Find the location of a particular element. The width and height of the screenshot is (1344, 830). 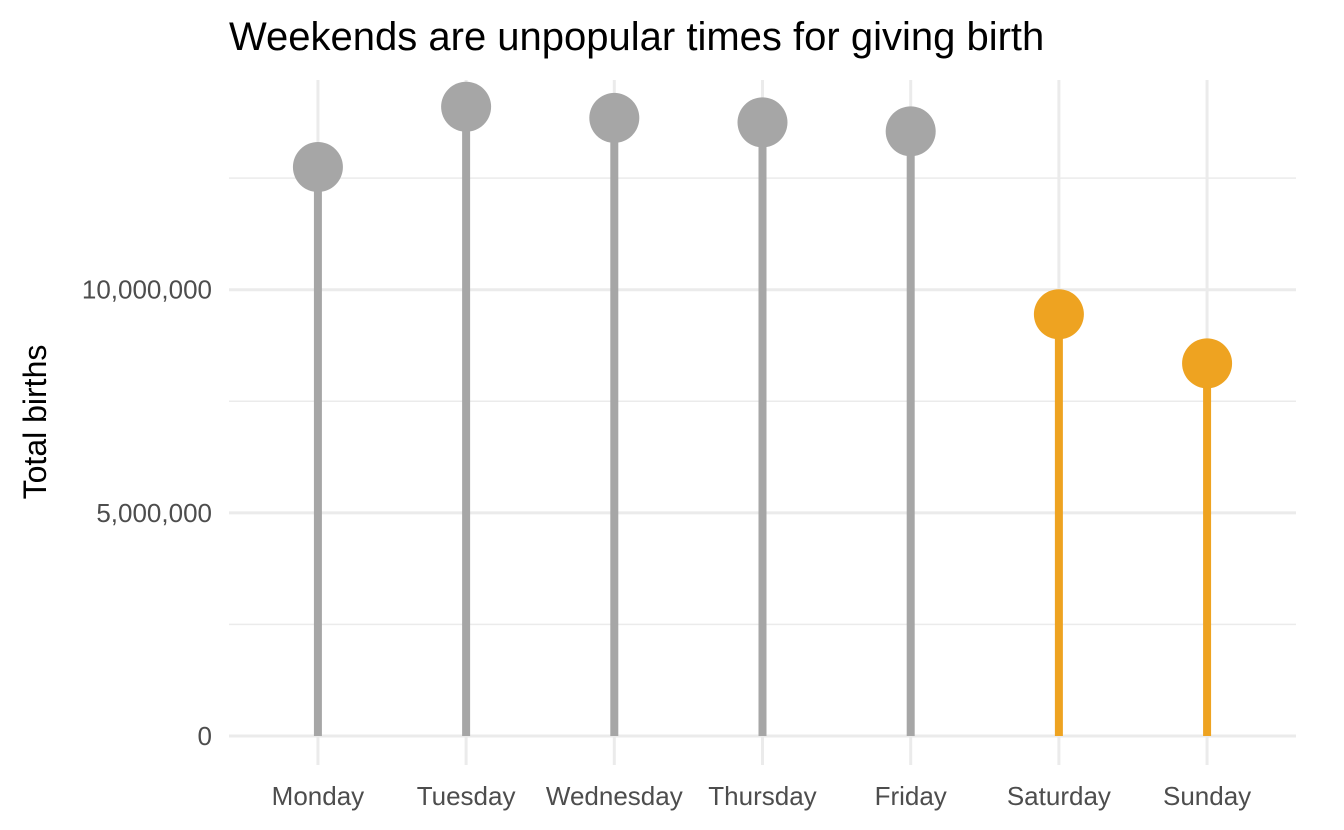

x-tick-label: Tuesday is located at coordinates (466, 796).